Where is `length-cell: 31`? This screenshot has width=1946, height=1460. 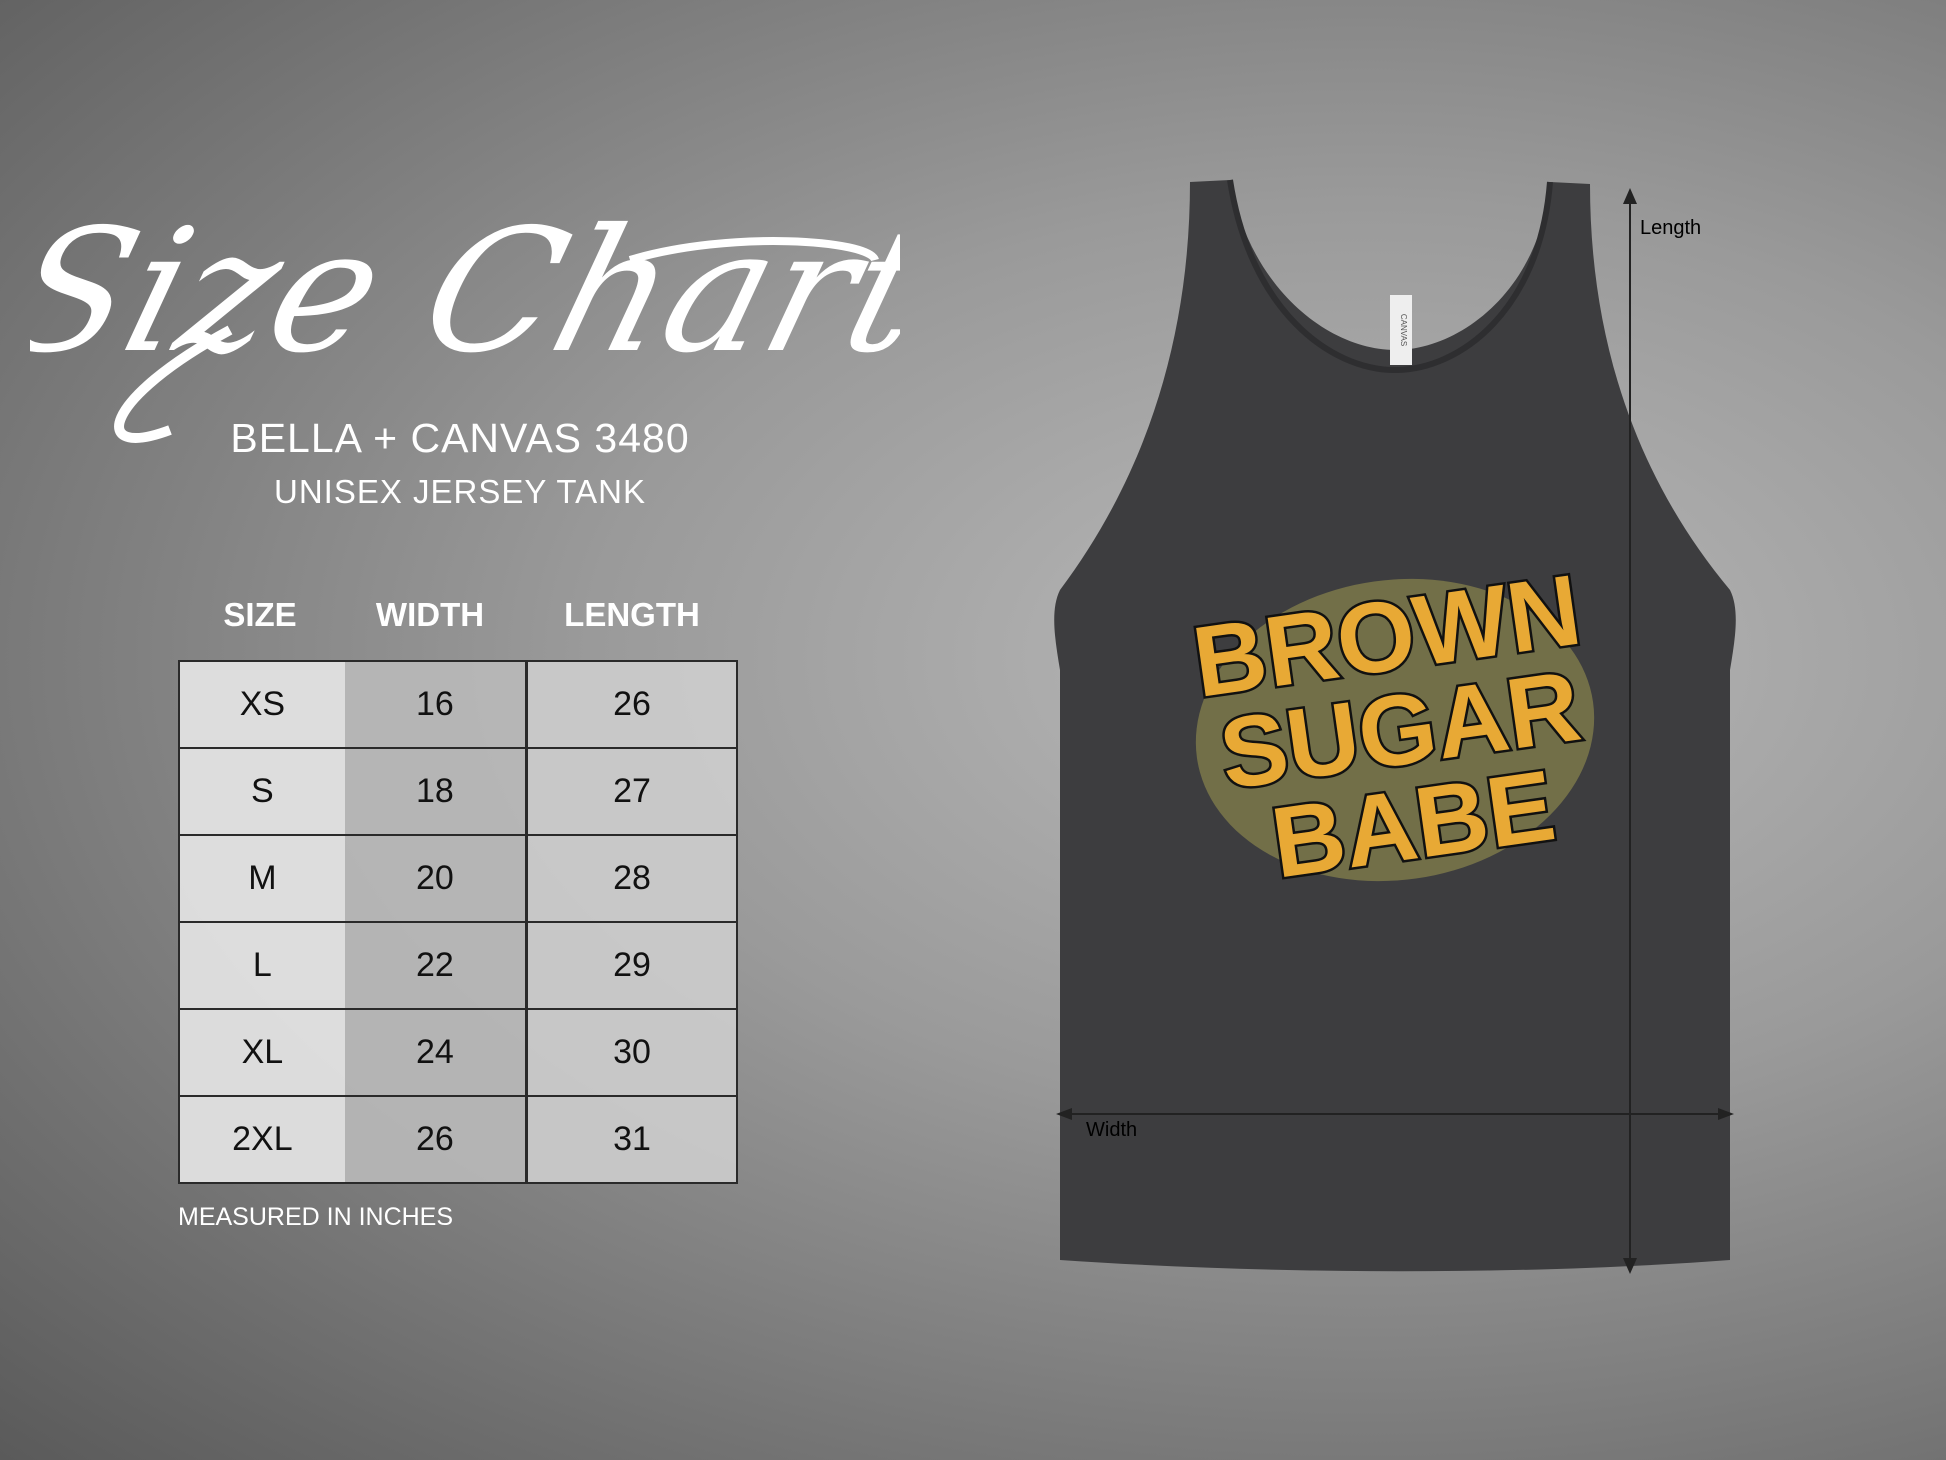
length-cell: 31 is located at coordinates (632, 1139).